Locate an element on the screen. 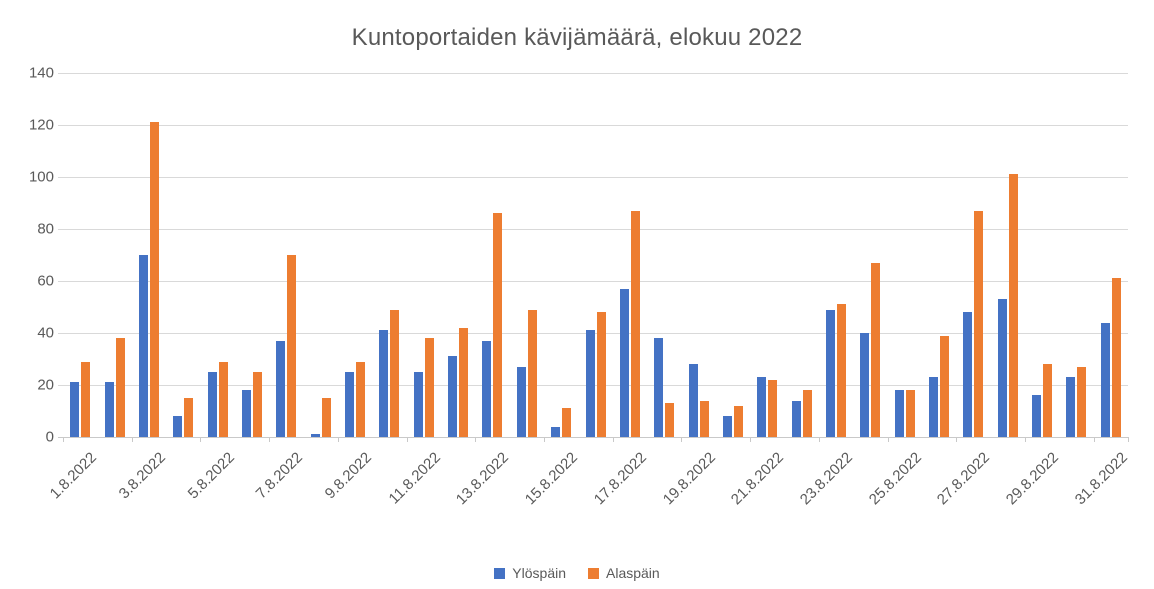  y-axis-tick-label: 100 is located at coordinates (41, 177).